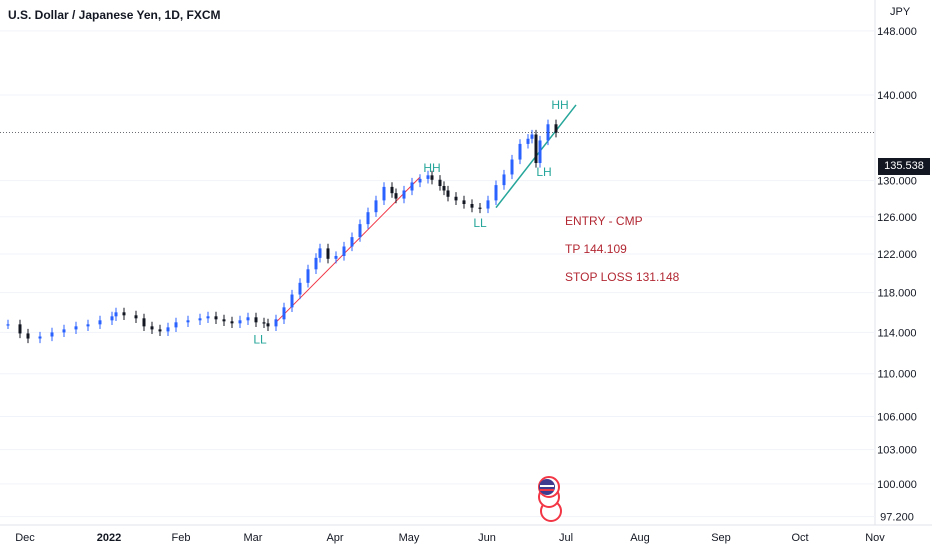 This screenshot has height=550, width=932. I want to click on x-tick-label: Oct, so click(799, 538).